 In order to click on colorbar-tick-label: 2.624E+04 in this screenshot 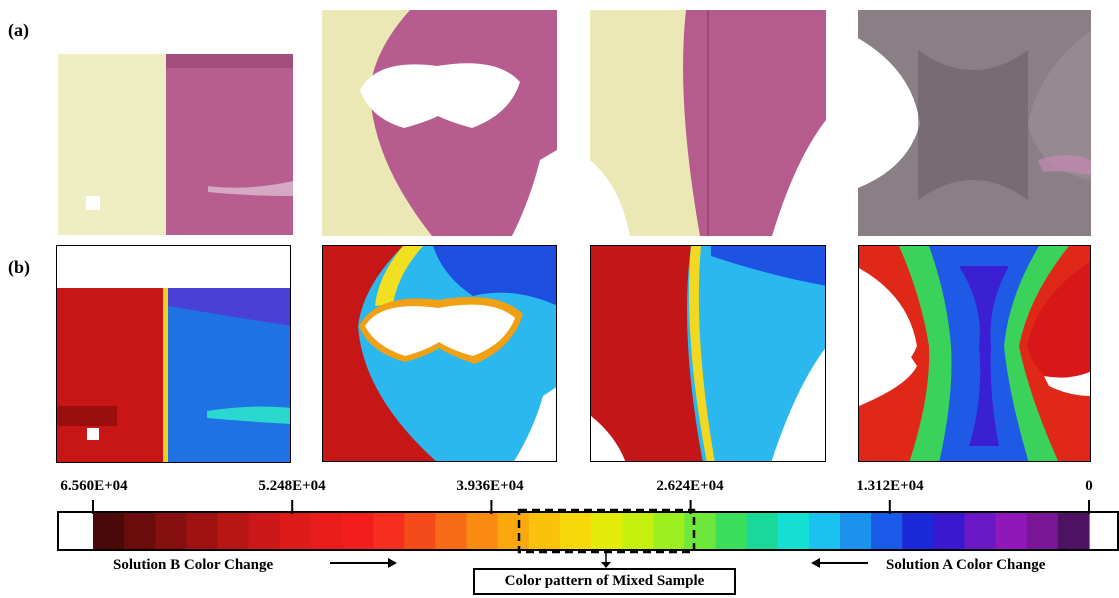, I will do `click(690, 486)`.